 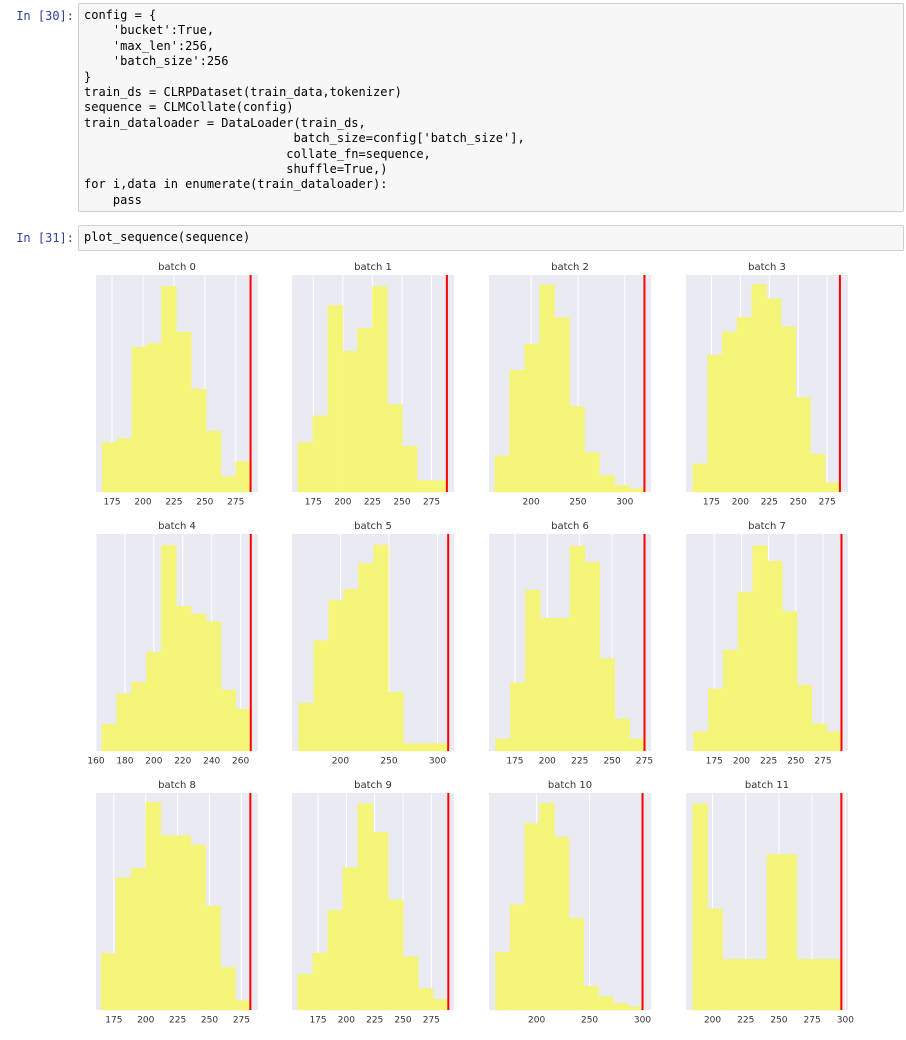 What do you see at coordinates (236, 168) in the screenshot?
I see `code-line: shuffle=True,)` at bounding box center [236, 168].